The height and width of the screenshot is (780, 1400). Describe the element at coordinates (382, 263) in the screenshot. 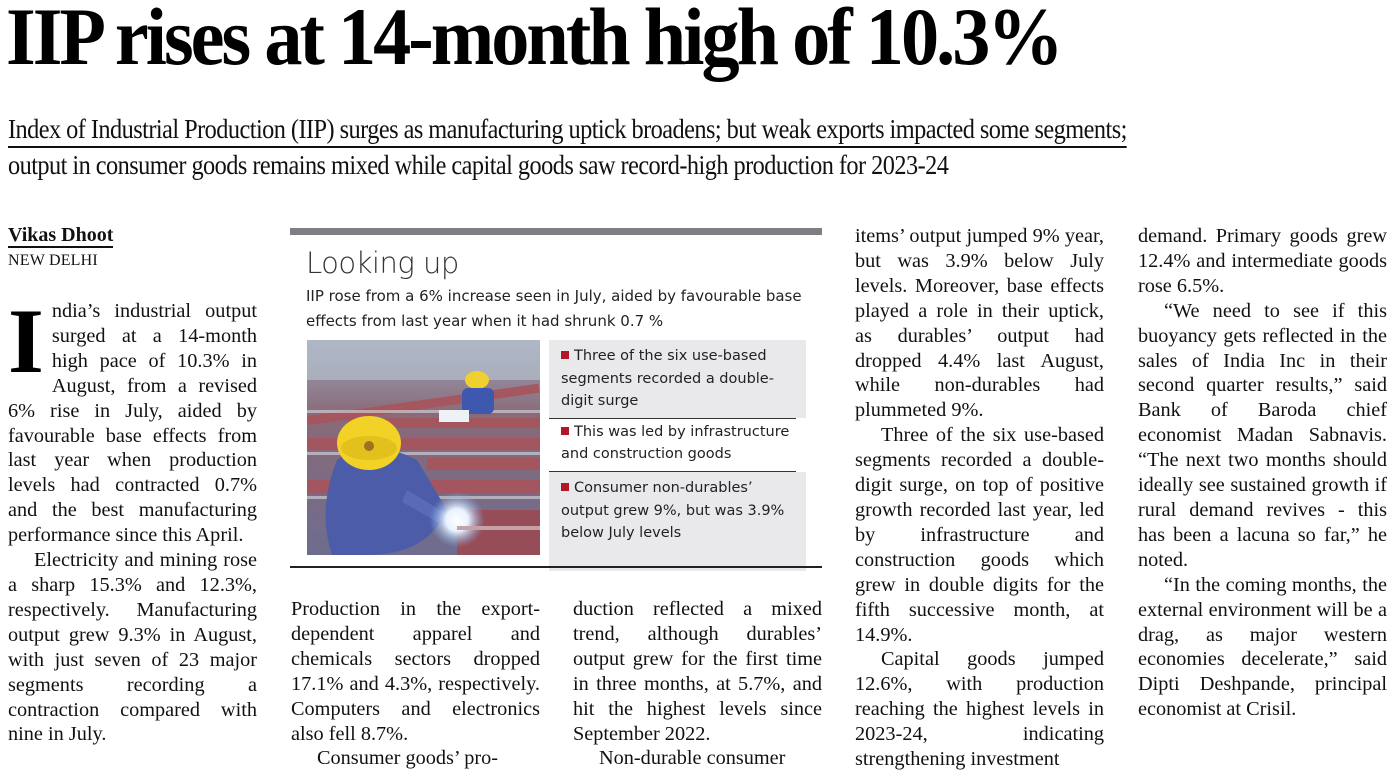

I see `infographic-title: Looking up` at that location.